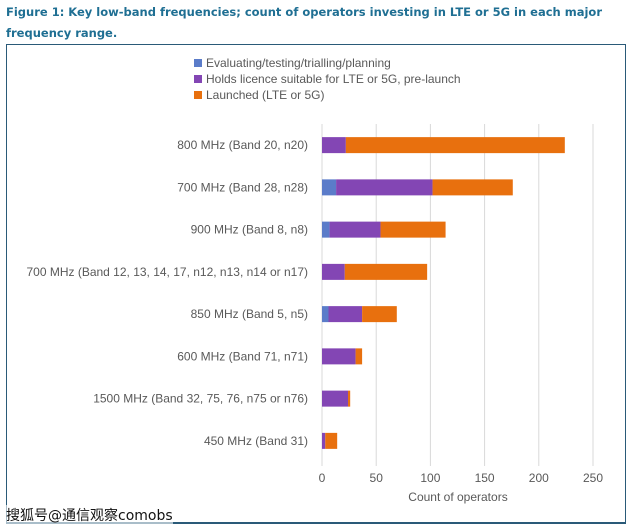 The width and height of the screenshot is (632, 529). What do you see at coordinates (249, 314) in the screenshot?
I see `category-label: 850 MHz (Band 5, n5)` at bounding box center [249, 314].